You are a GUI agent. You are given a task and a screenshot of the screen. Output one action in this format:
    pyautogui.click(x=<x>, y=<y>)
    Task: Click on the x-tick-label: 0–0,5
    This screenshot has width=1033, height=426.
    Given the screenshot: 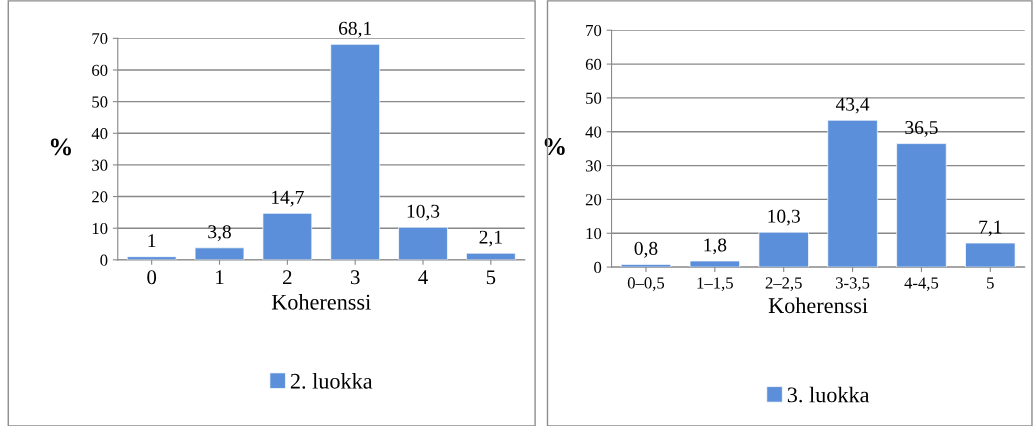 What is the action you would take?
    pyautogui.click(x=646, y=284)
    